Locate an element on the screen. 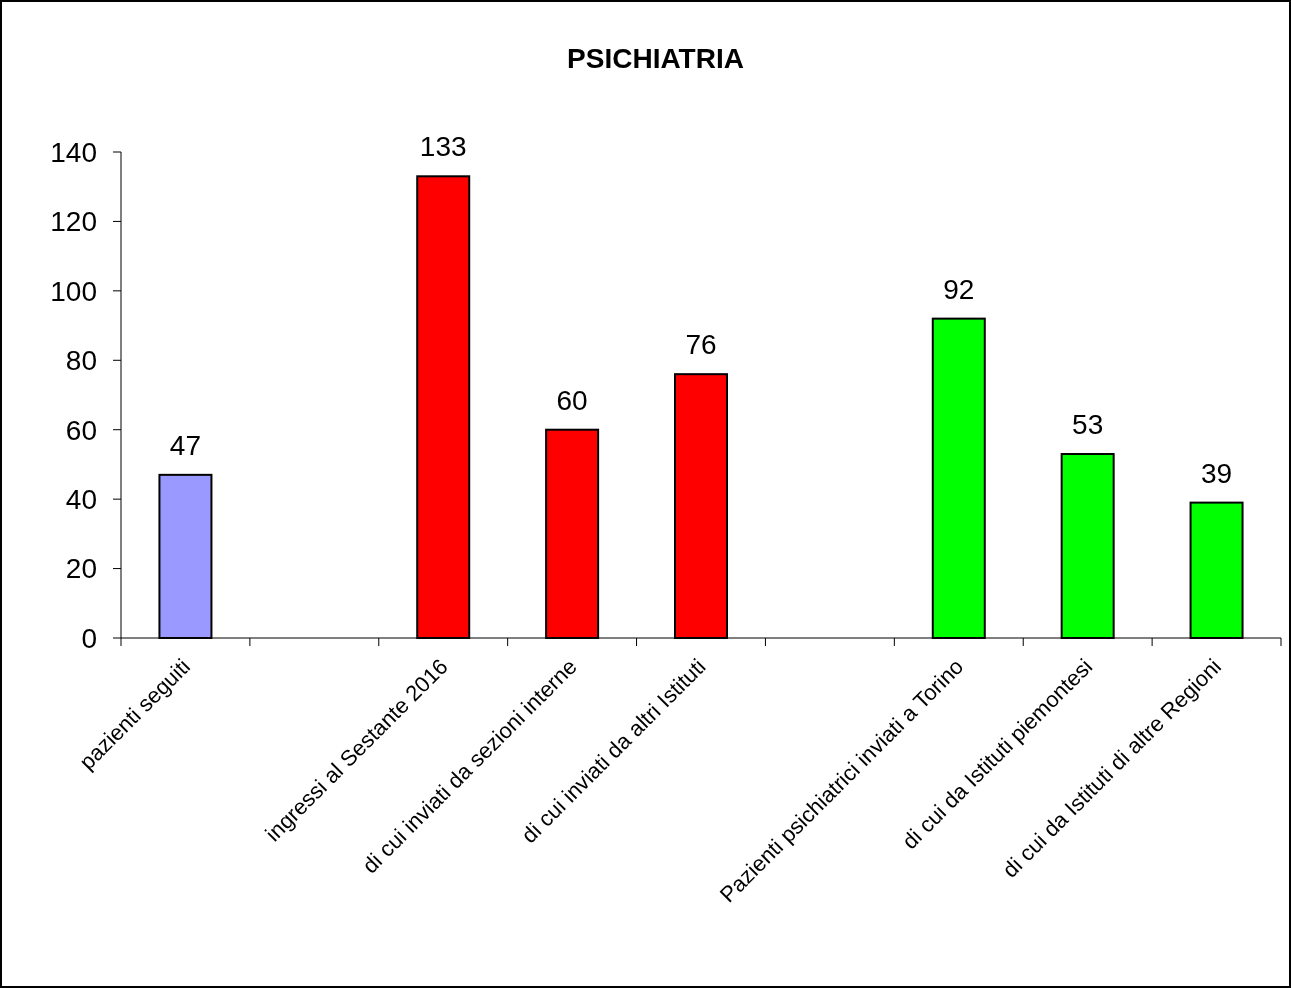  y-tick-label: 140 is located at coordinates (73, 152).